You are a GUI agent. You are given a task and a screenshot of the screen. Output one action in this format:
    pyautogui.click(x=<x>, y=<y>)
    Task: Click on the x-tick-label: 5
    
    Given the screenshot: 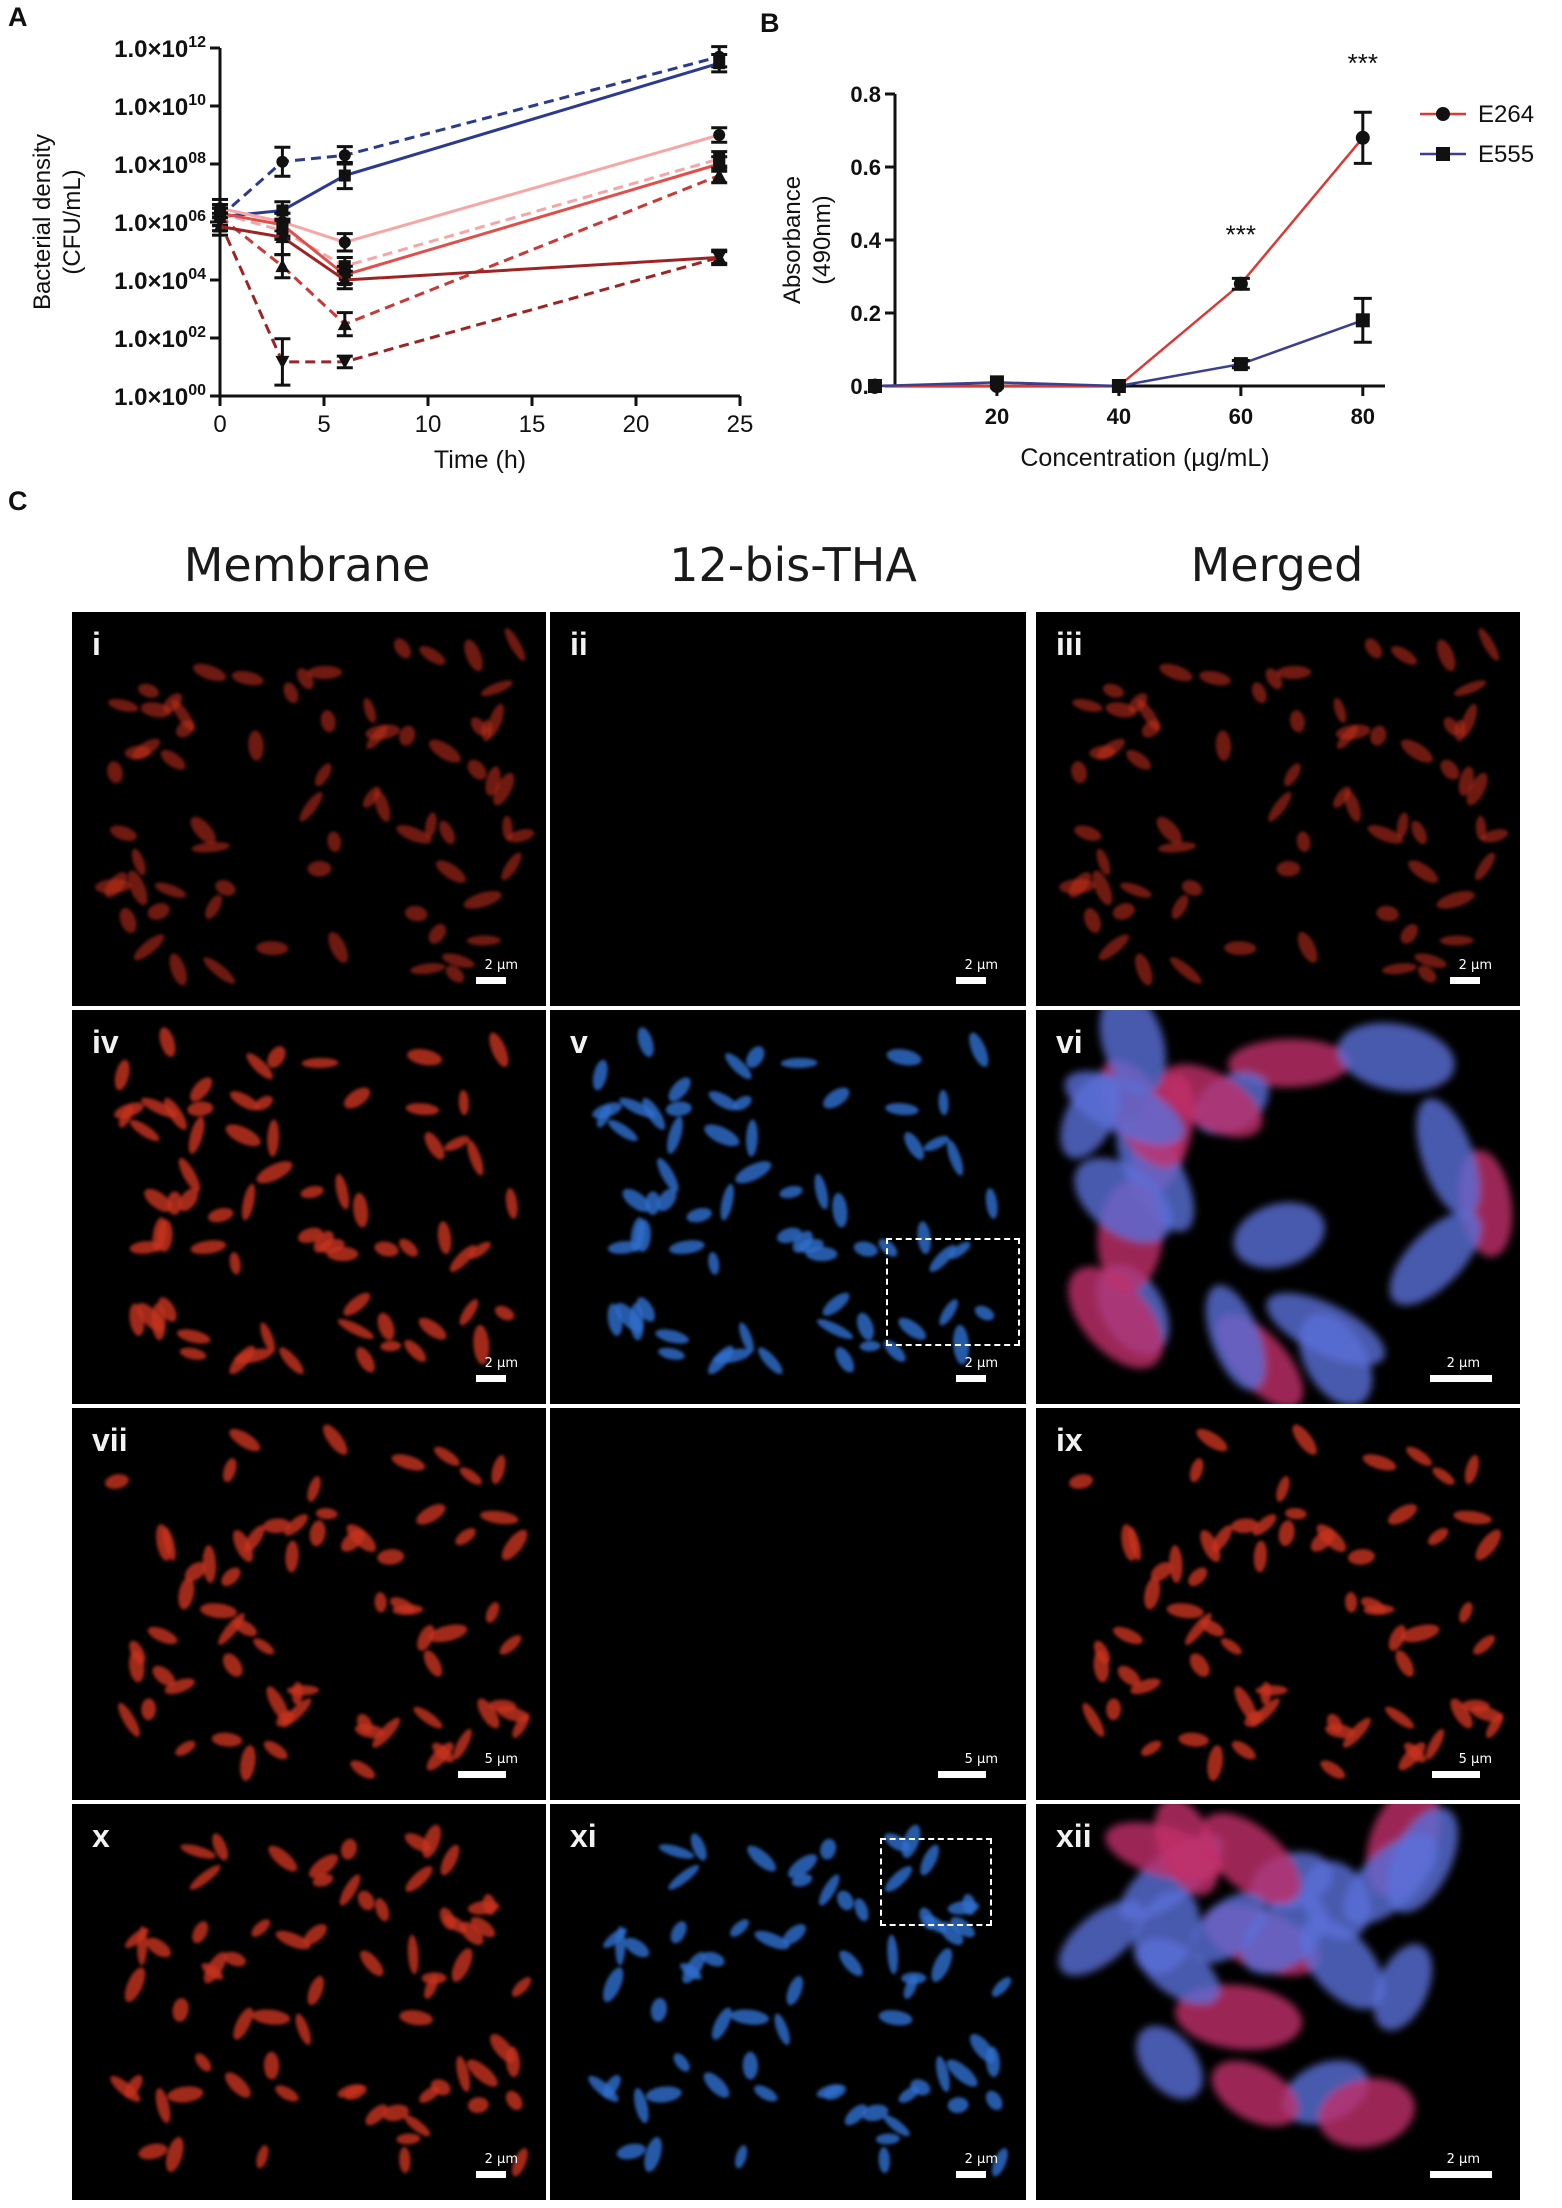 What is the action you would take?
    pyautogui.click(x=323, y=424)
    